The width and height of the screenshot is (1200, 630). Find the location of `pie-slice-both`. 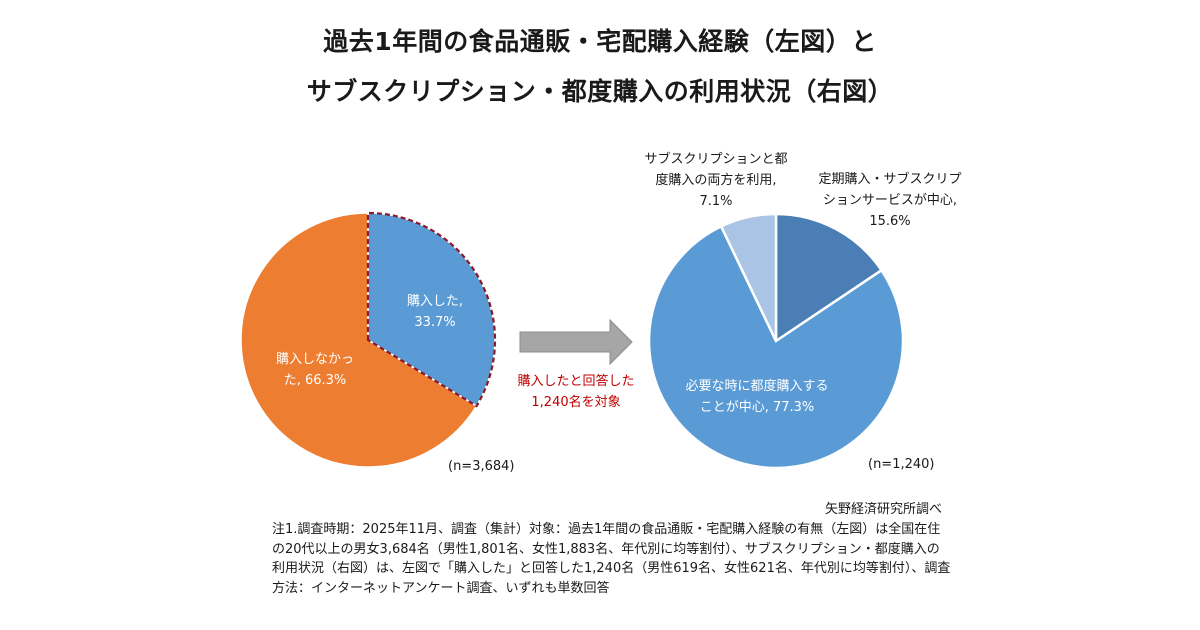

pie-slice-both is located at coordinates (748, 277).